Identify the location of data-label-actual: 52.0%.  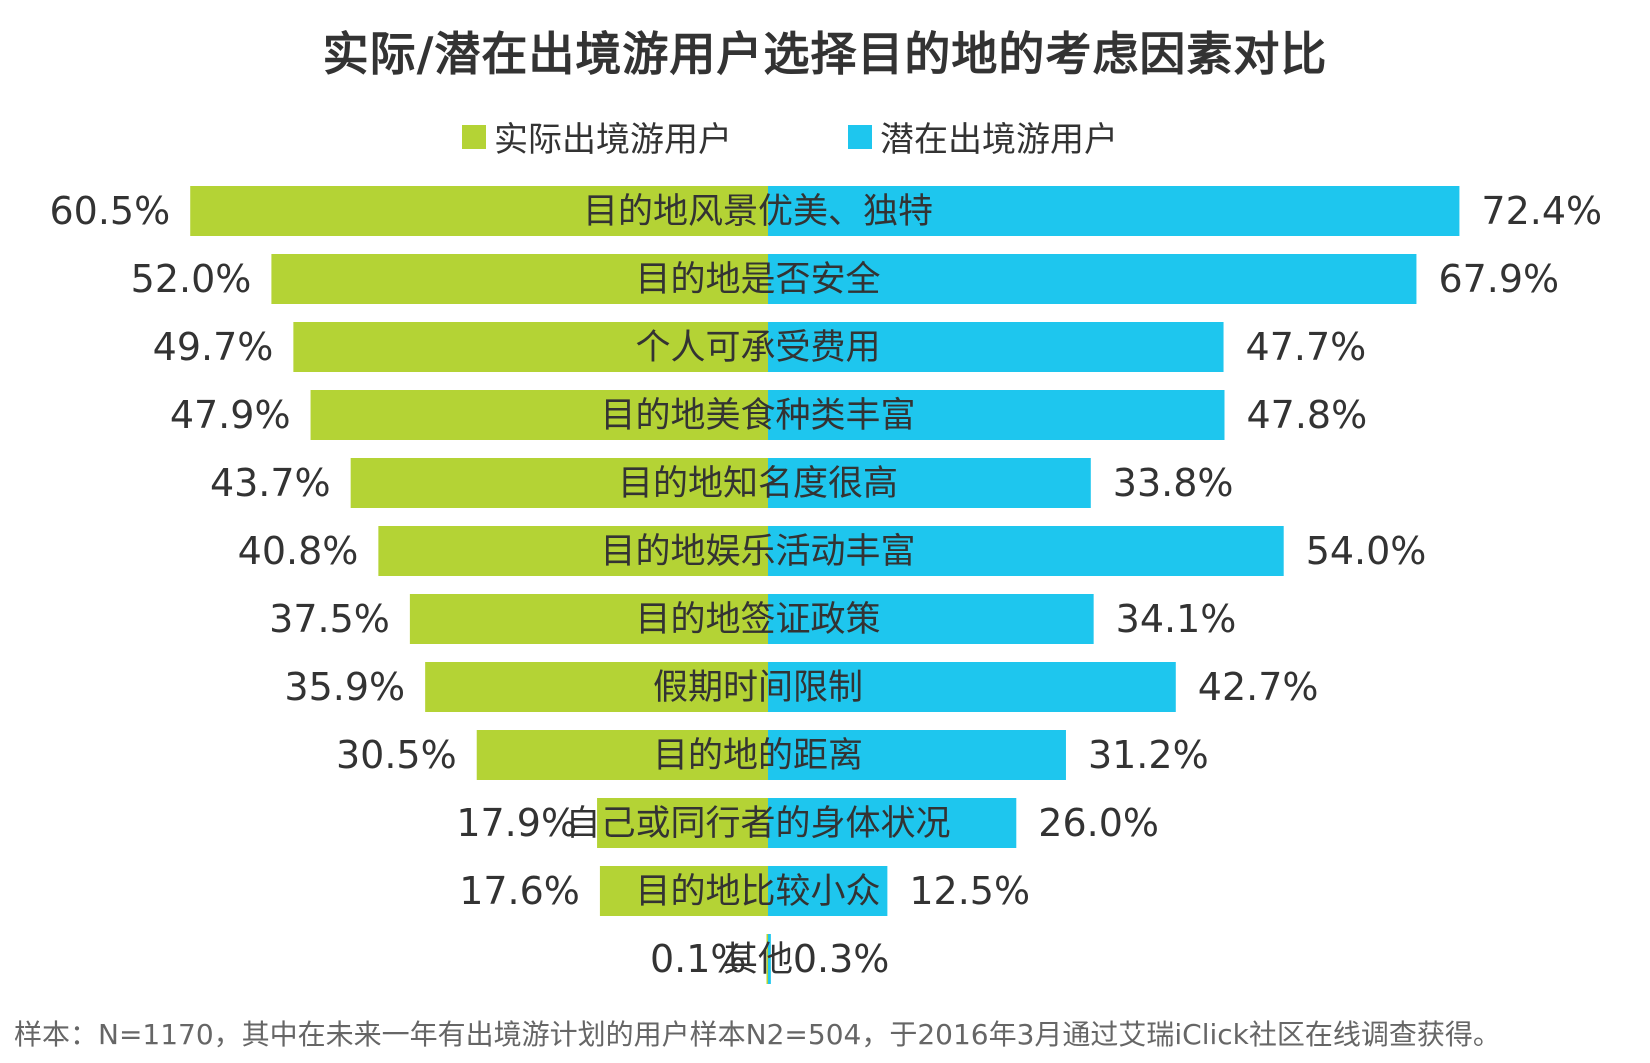
(191, 279).